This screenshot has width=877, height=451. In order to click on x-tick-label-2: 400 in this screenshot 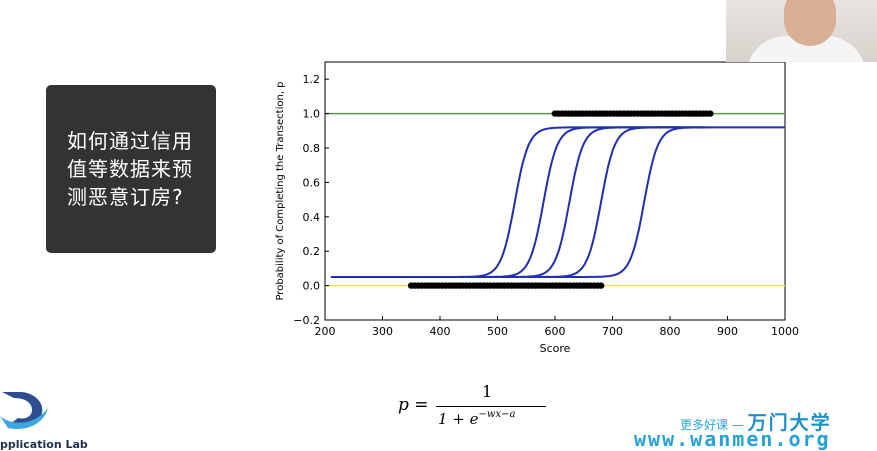, I will do `click(440, 331)`.